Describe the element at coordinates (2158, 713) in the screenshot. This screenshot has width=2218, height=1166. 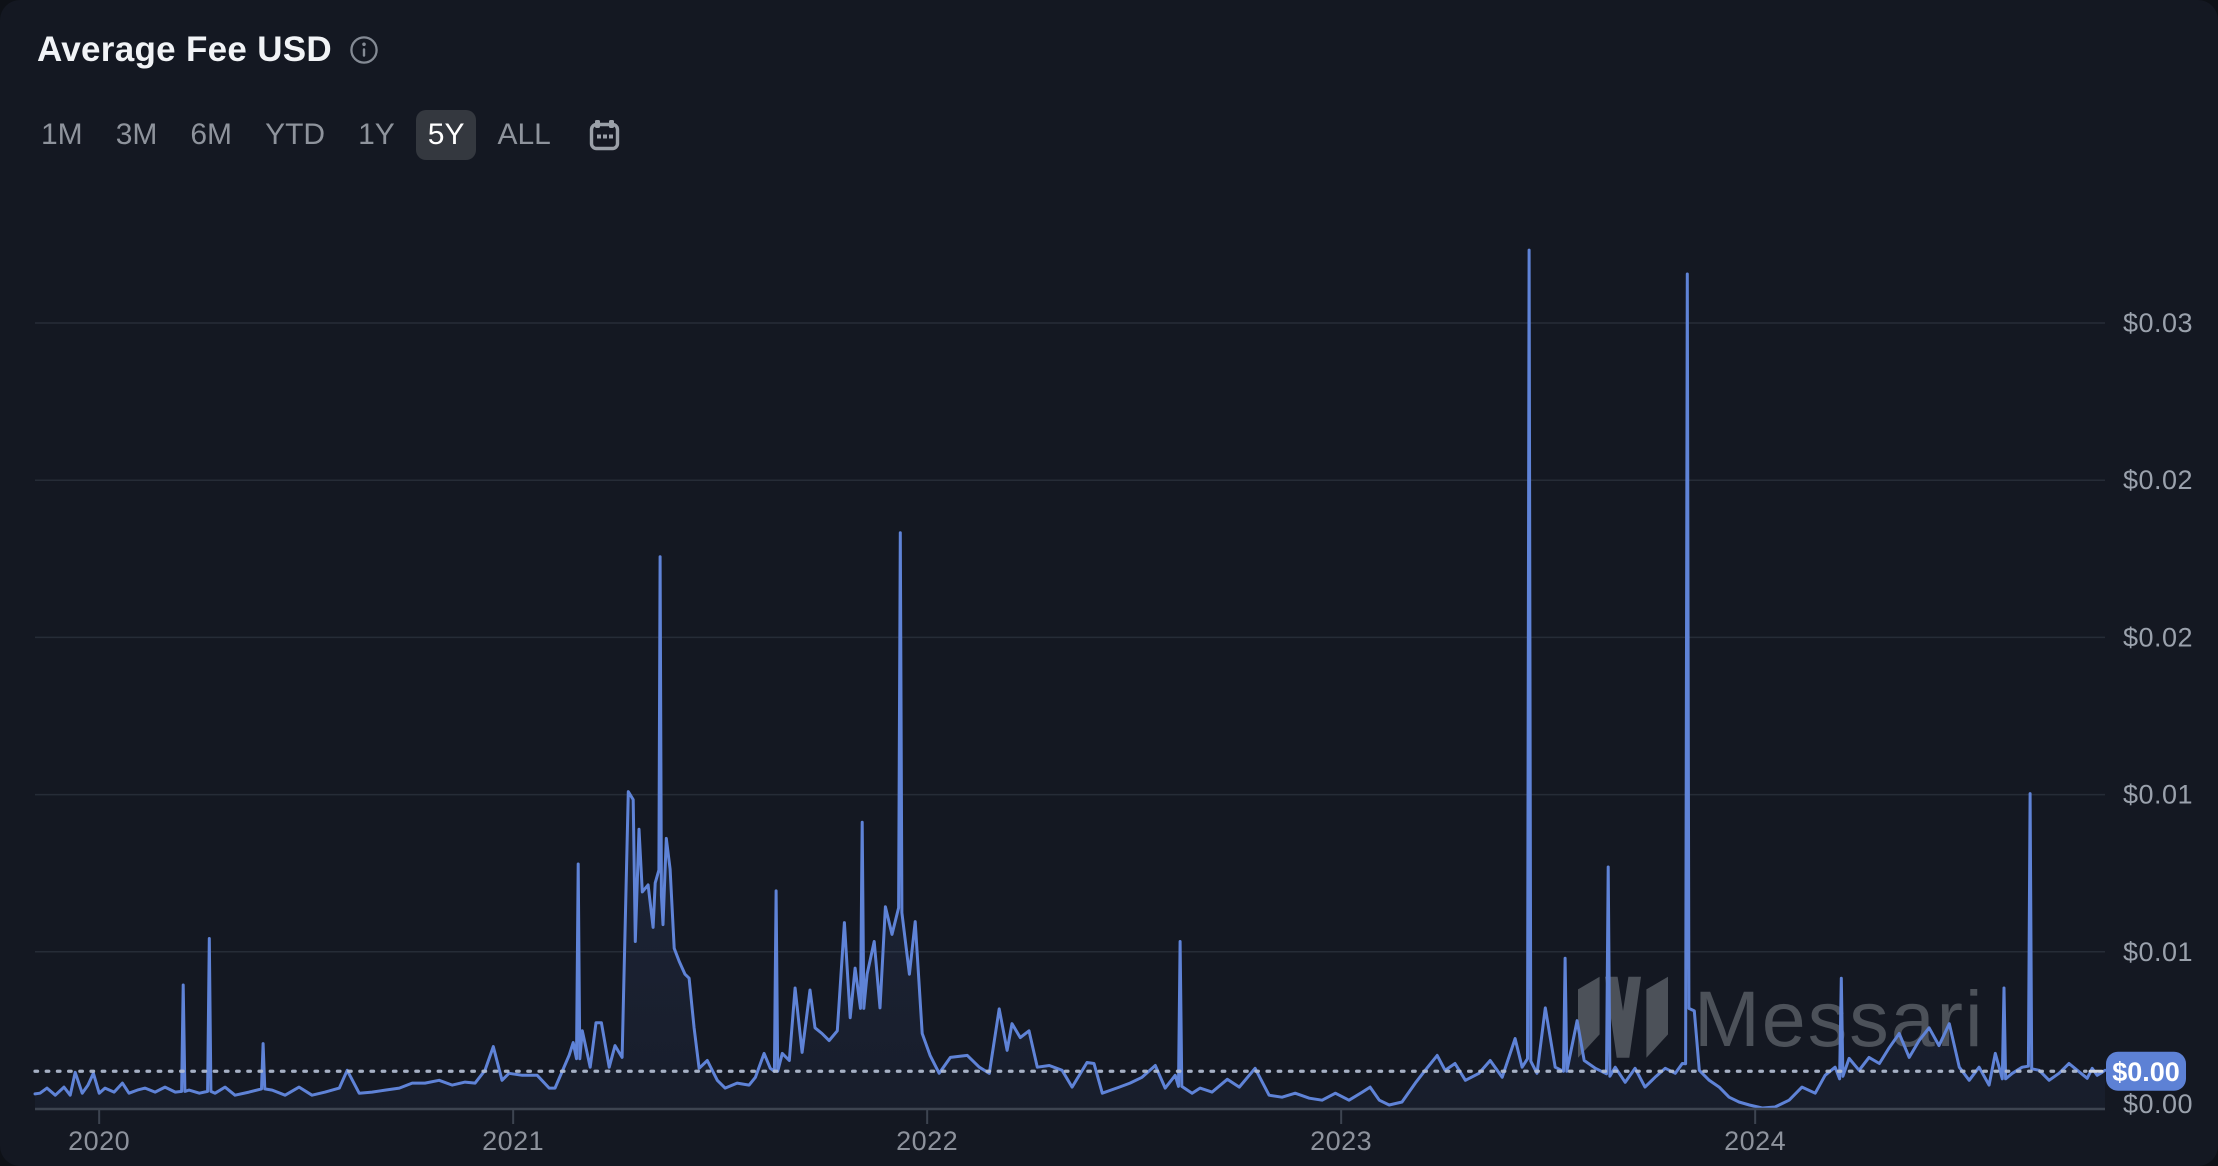
I see `y-axis-labels: $0.03 $0.02 $0.02 $0.01 $0.01 $0.00` at that location.